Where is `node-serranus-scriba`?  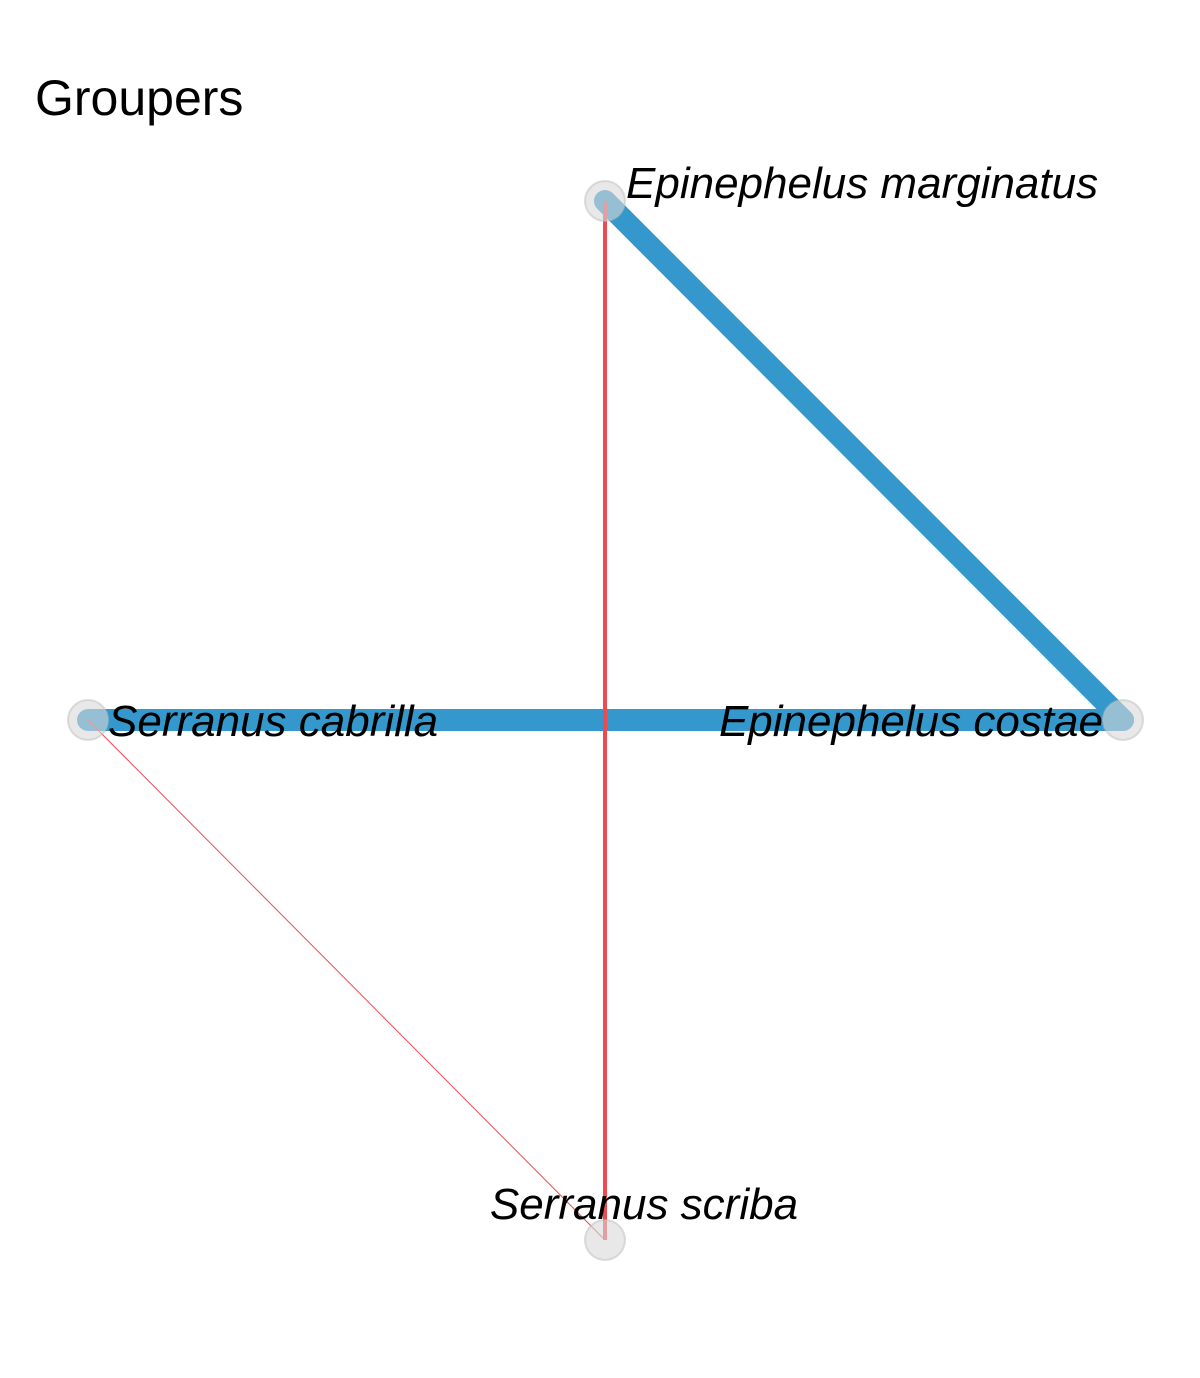
node-serranus-scriba is located at coordinates (605, 1240).